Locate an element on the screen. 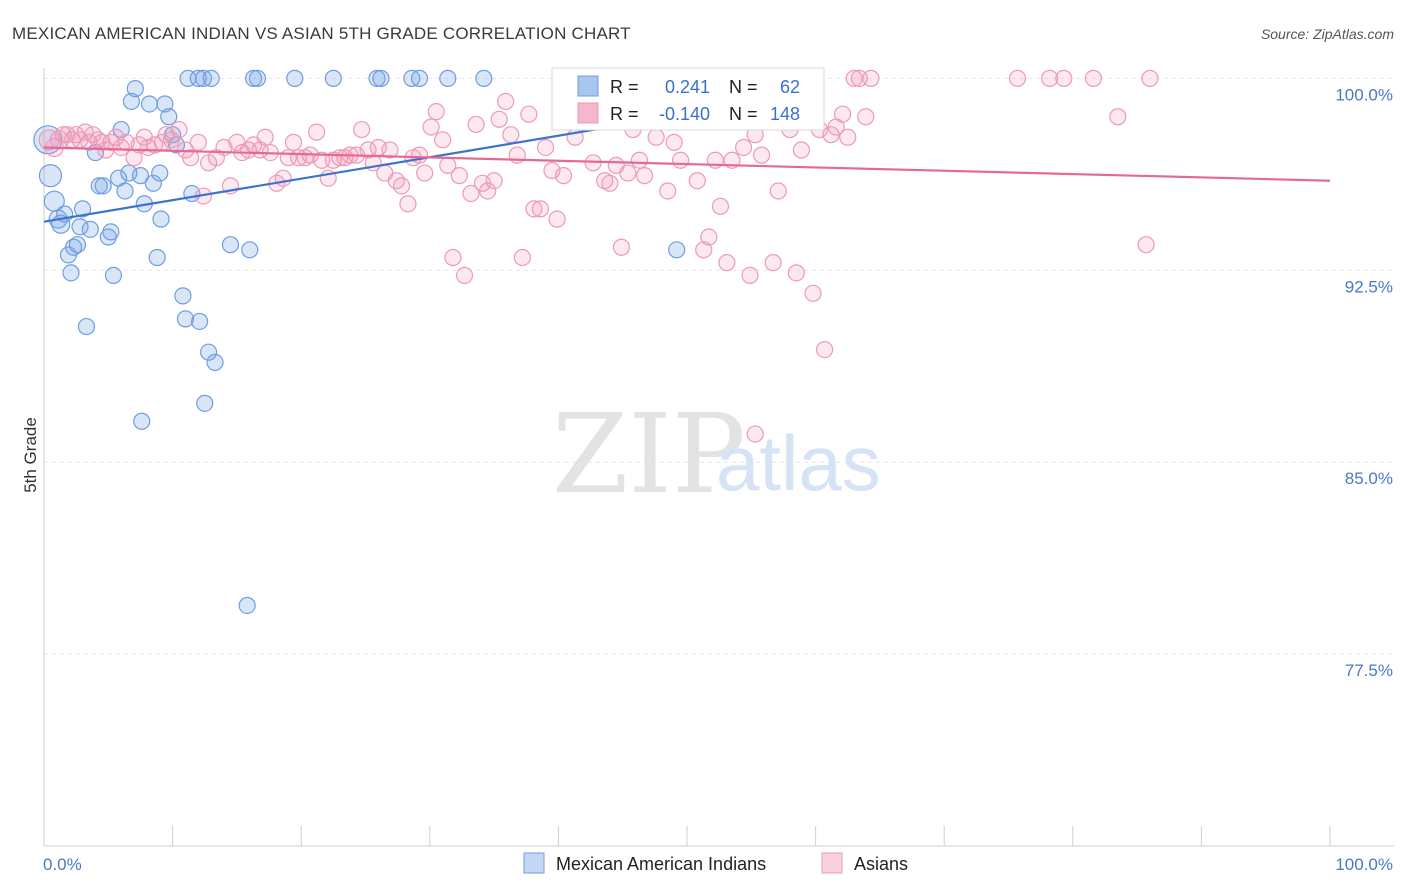 Image resolution: width=1406 pixels, height=892 pixels. trend-line-asians is located at coordinates (687, 164).